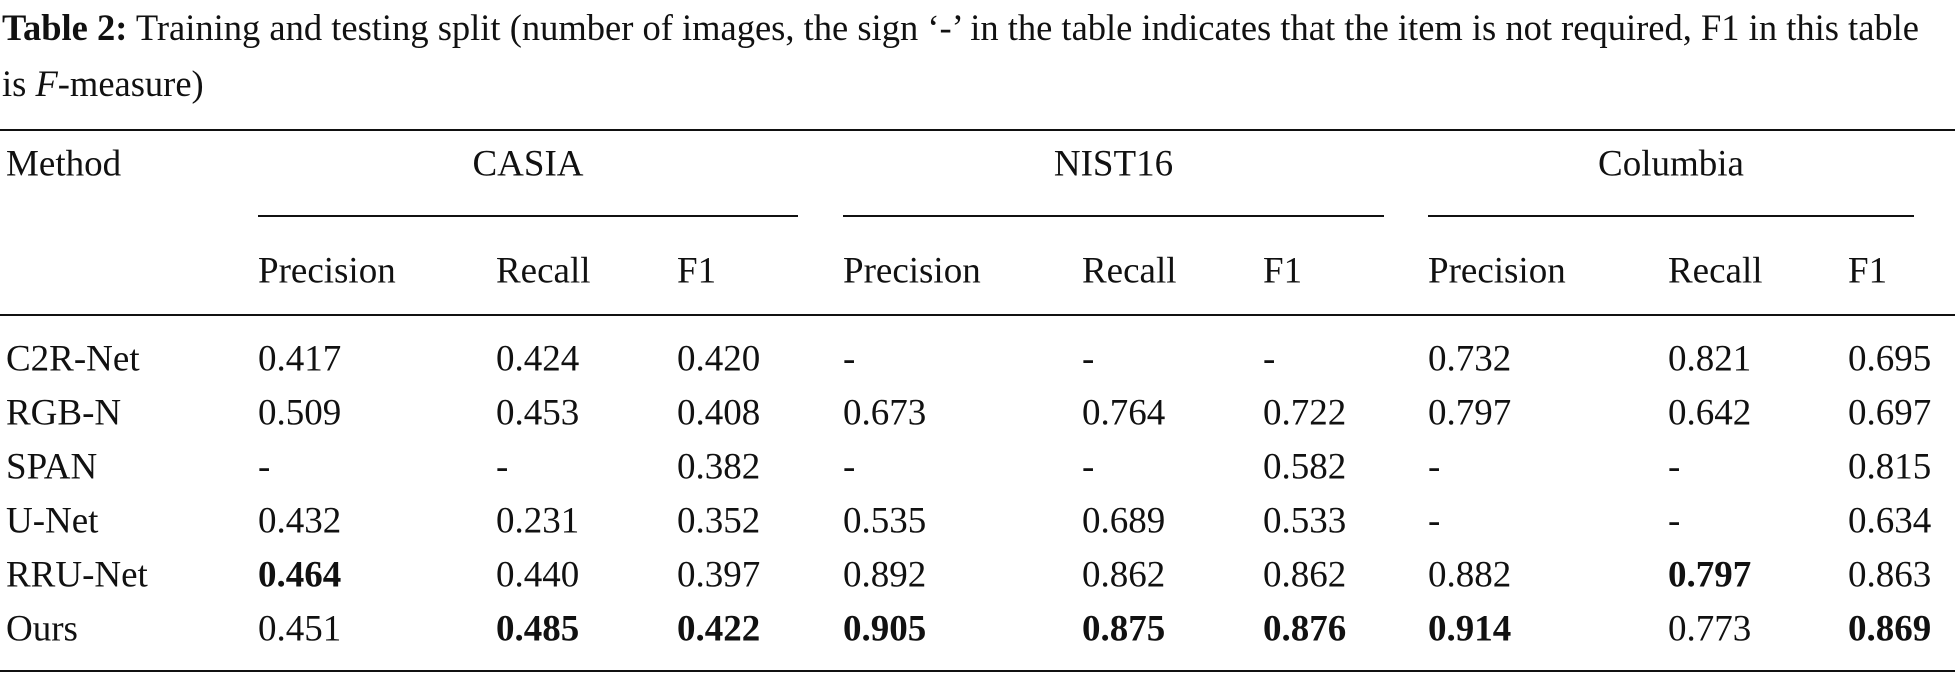 The width and height of the screenshot is (1955, 675). What do you see at coordinates (42, 629) in the screenshot?
I see `row-label: Ours` at bounding box center [42, 629].